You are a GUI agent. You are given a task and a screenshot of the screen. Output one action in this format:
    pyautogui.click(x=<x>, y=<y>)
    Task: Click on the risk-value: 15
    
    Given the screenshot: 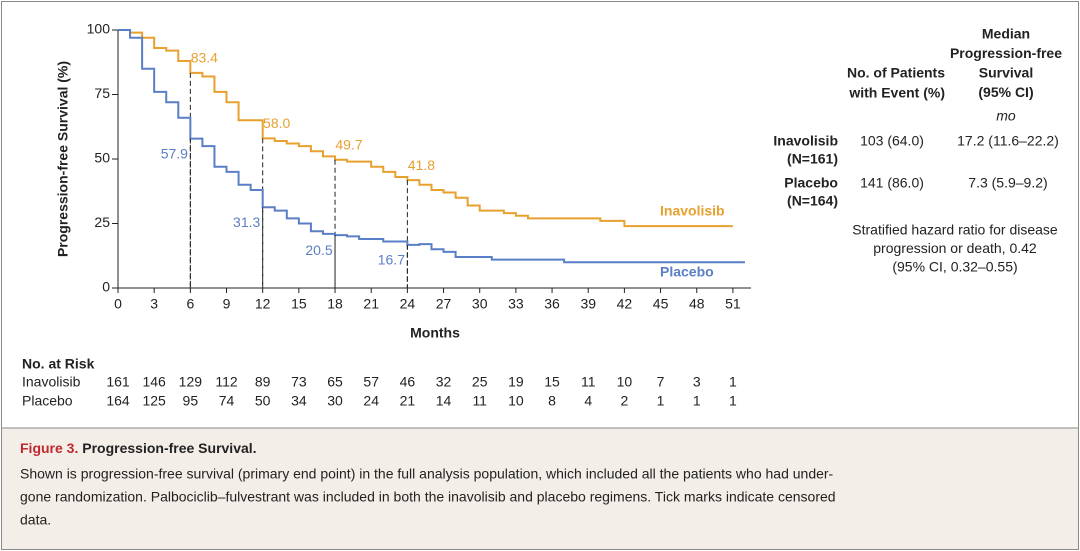 What is the action you would take?
    pyautogui.click(x=552, y=382)
    